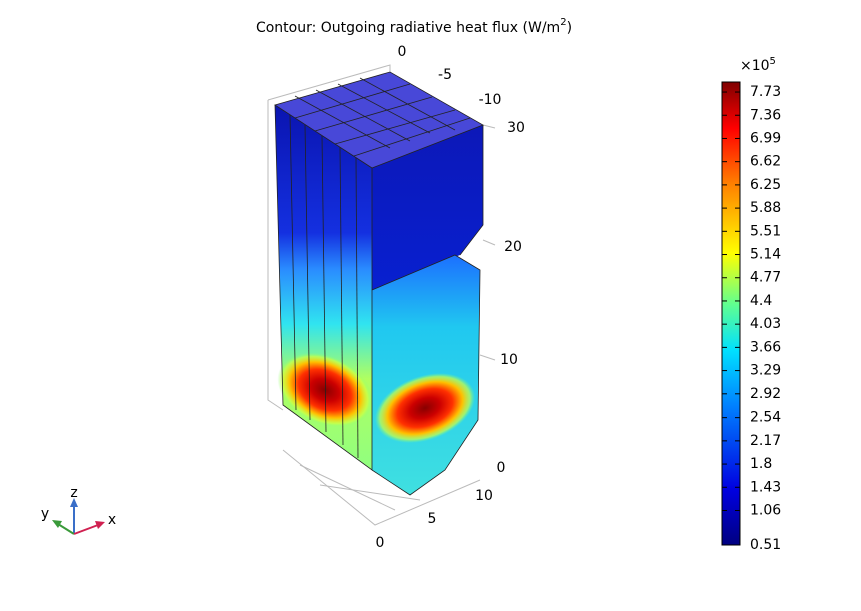  I want to click on colorbar-tick-label: 1.43, so click(765, 487).